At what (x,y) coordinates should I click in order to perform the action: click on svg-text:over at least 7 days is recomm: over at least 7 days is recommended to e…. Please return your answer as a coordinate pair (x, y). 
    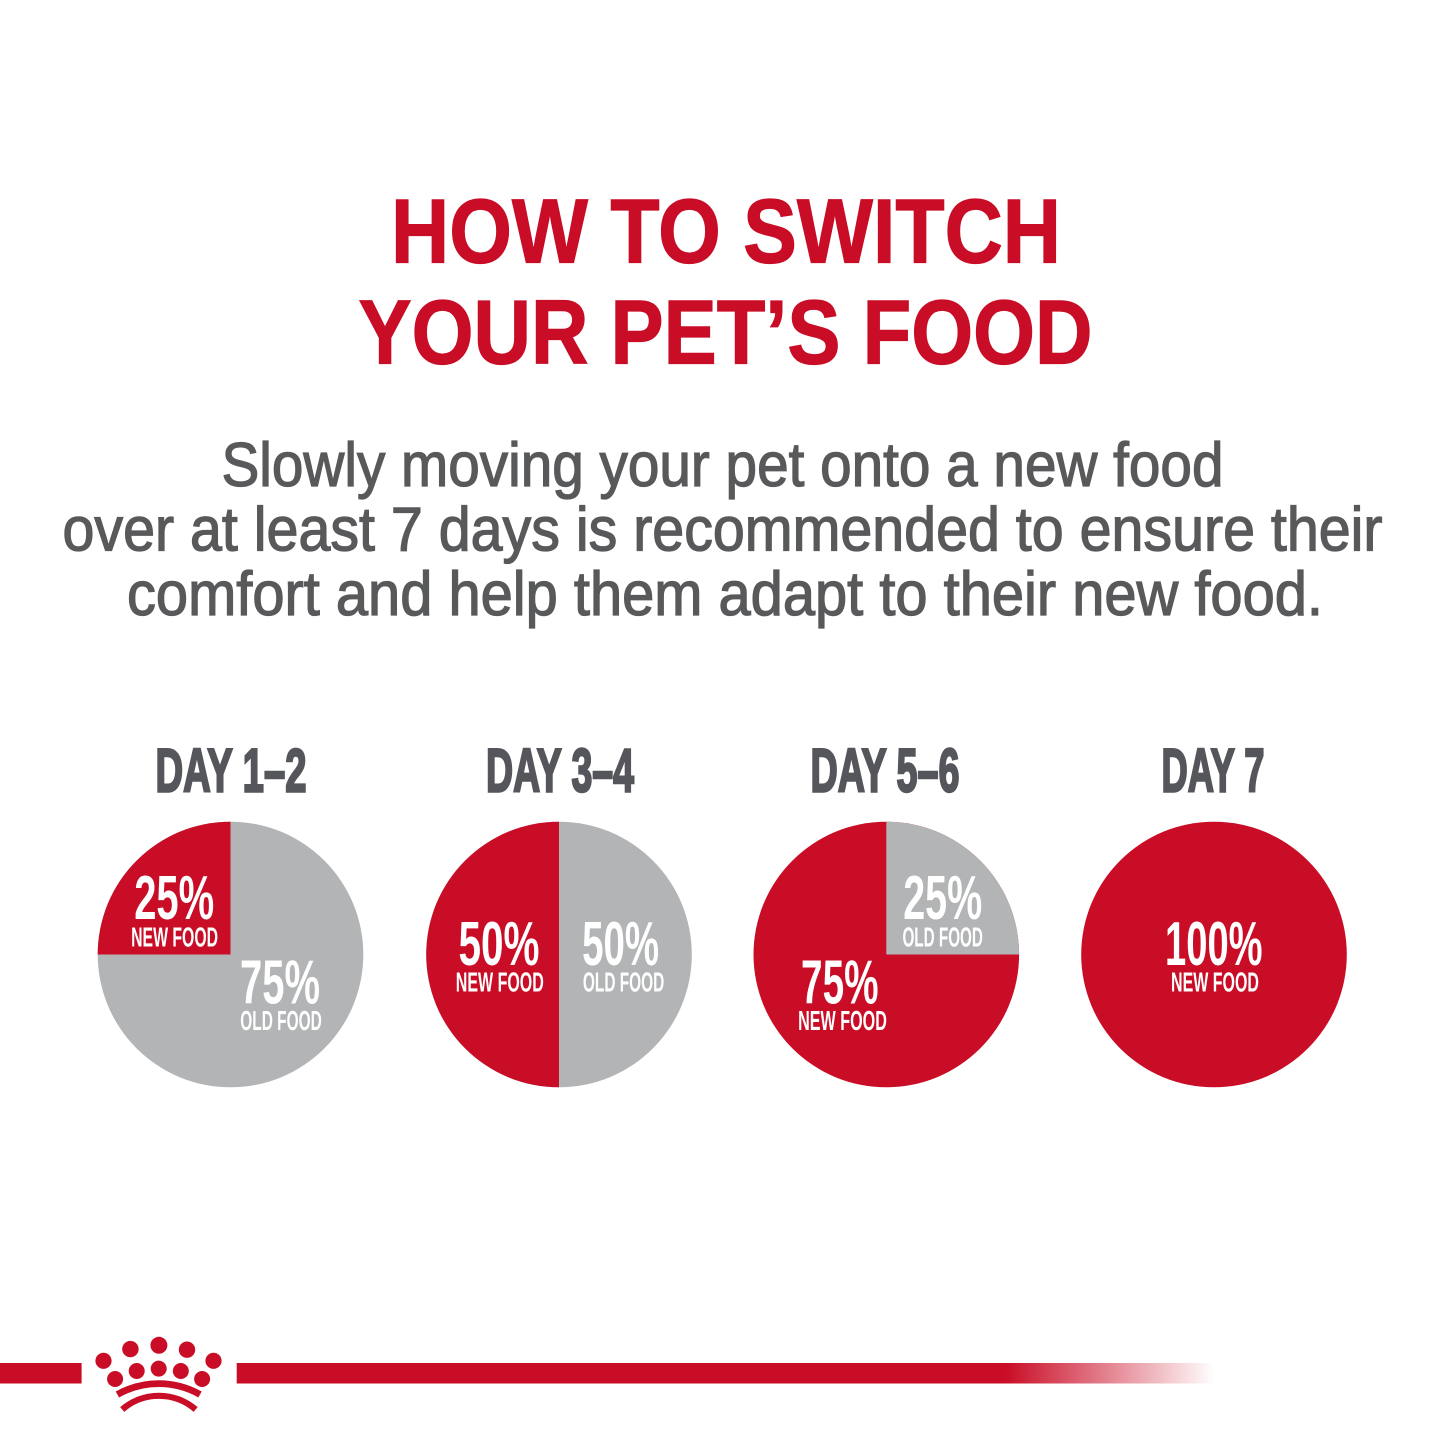
    Looking at the image, I should click on (723, 530).